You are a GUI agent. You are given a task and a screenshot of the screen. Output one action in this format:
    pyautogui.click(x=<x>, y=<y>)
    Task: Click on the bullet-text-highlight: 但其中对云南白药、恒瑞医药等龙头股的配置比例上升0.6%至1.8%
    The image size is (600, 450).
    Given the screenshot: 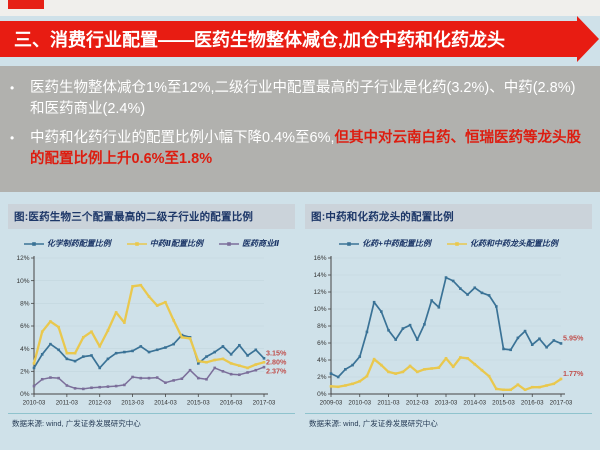 What is the action you would take?
    pyautogui.click(x=306, y=148)
    